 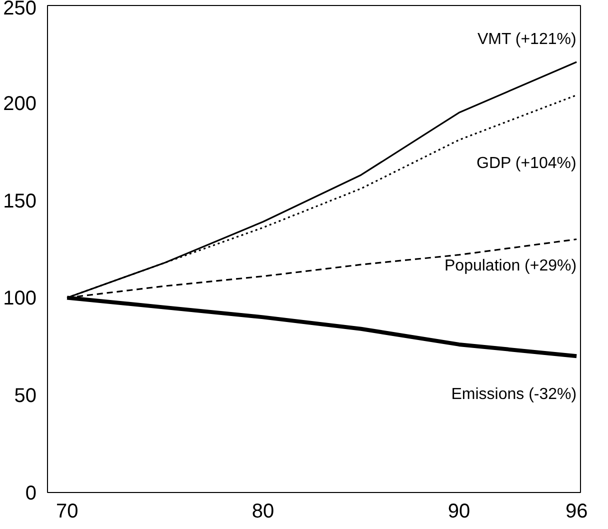 What do you see at coordinates (20, 103) in the screenshot?
I see `y-tick-label: 200` at bounding box center [20, 103].